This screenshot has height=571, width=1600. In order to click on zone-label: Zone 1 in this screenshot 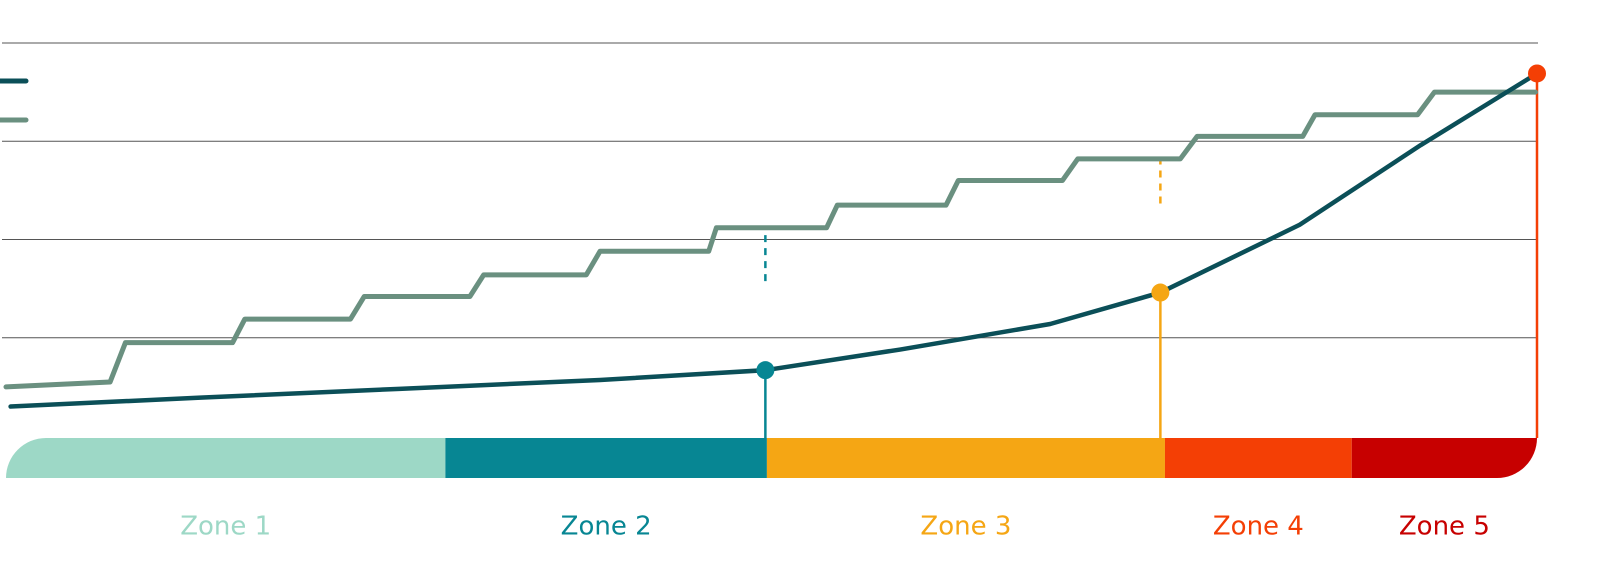, I will do `click(225, 527)`.